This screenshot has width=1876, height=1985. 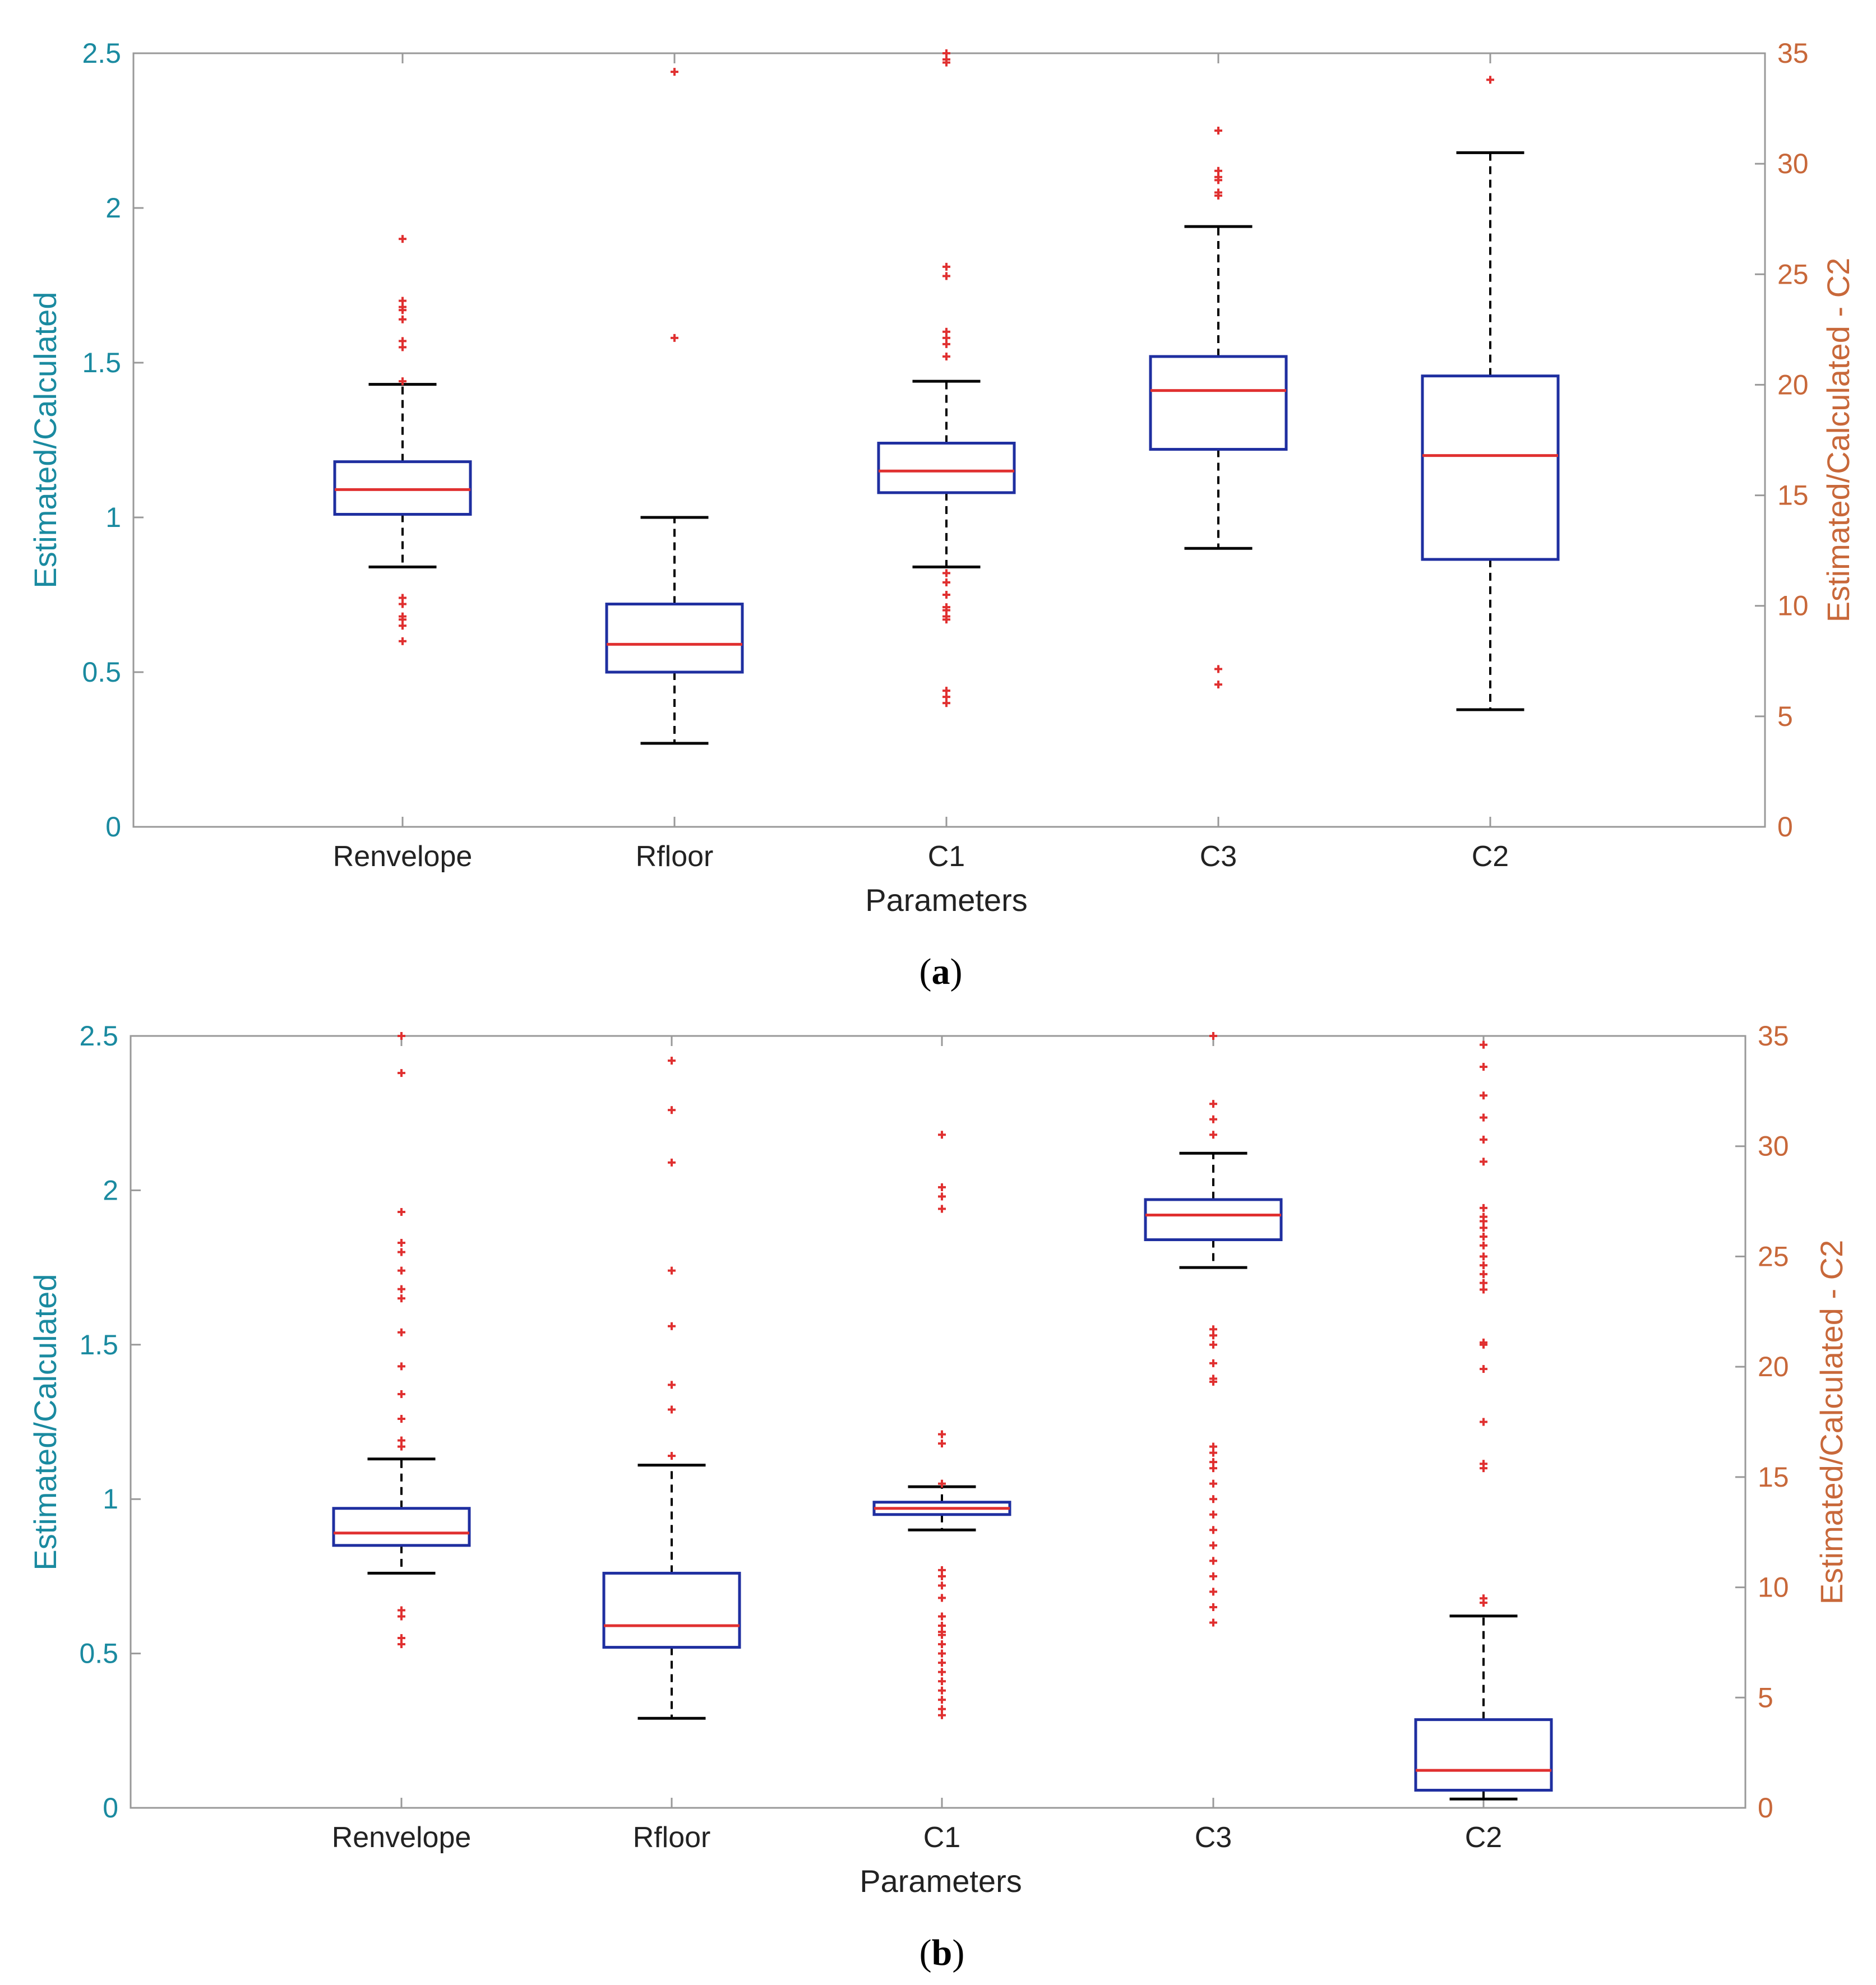 I want to click on panel-letter-a: a, so click(x=941, y=971).